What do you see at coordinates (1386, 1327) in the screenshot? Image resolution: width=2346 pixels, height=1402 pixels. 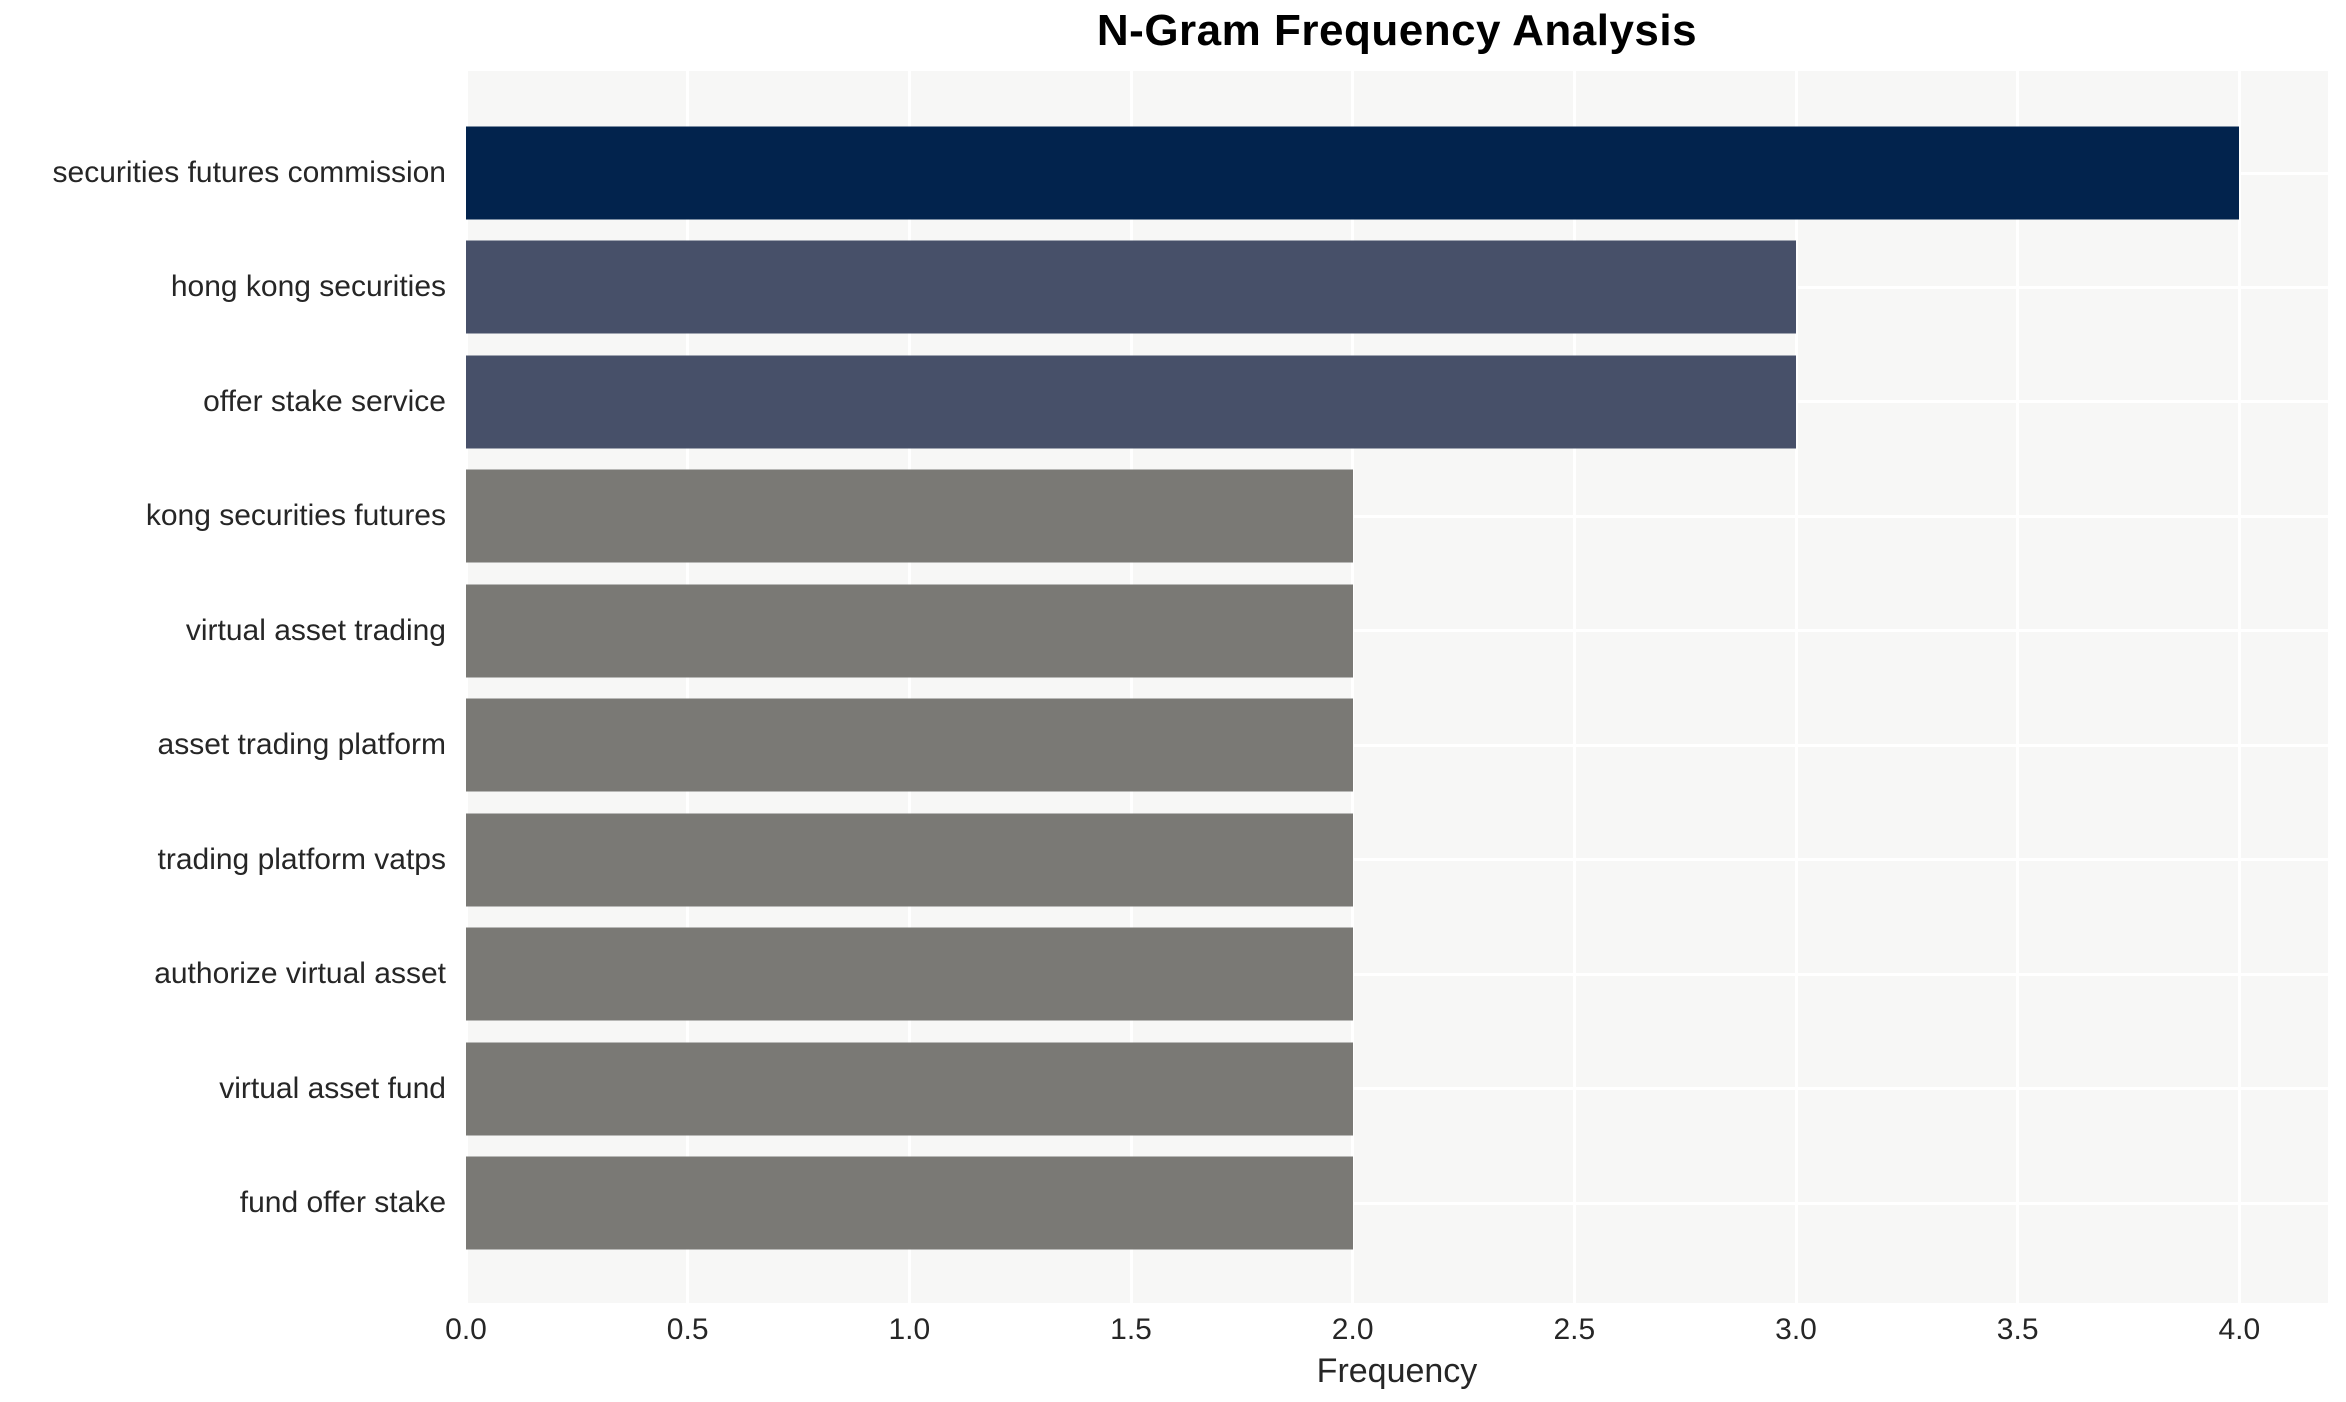 I see `x-axis: 0.0 0.5 1.0 1.5 2.0 2.5 3.0 3.5 4.0` at bounding box center [1386, 1327].